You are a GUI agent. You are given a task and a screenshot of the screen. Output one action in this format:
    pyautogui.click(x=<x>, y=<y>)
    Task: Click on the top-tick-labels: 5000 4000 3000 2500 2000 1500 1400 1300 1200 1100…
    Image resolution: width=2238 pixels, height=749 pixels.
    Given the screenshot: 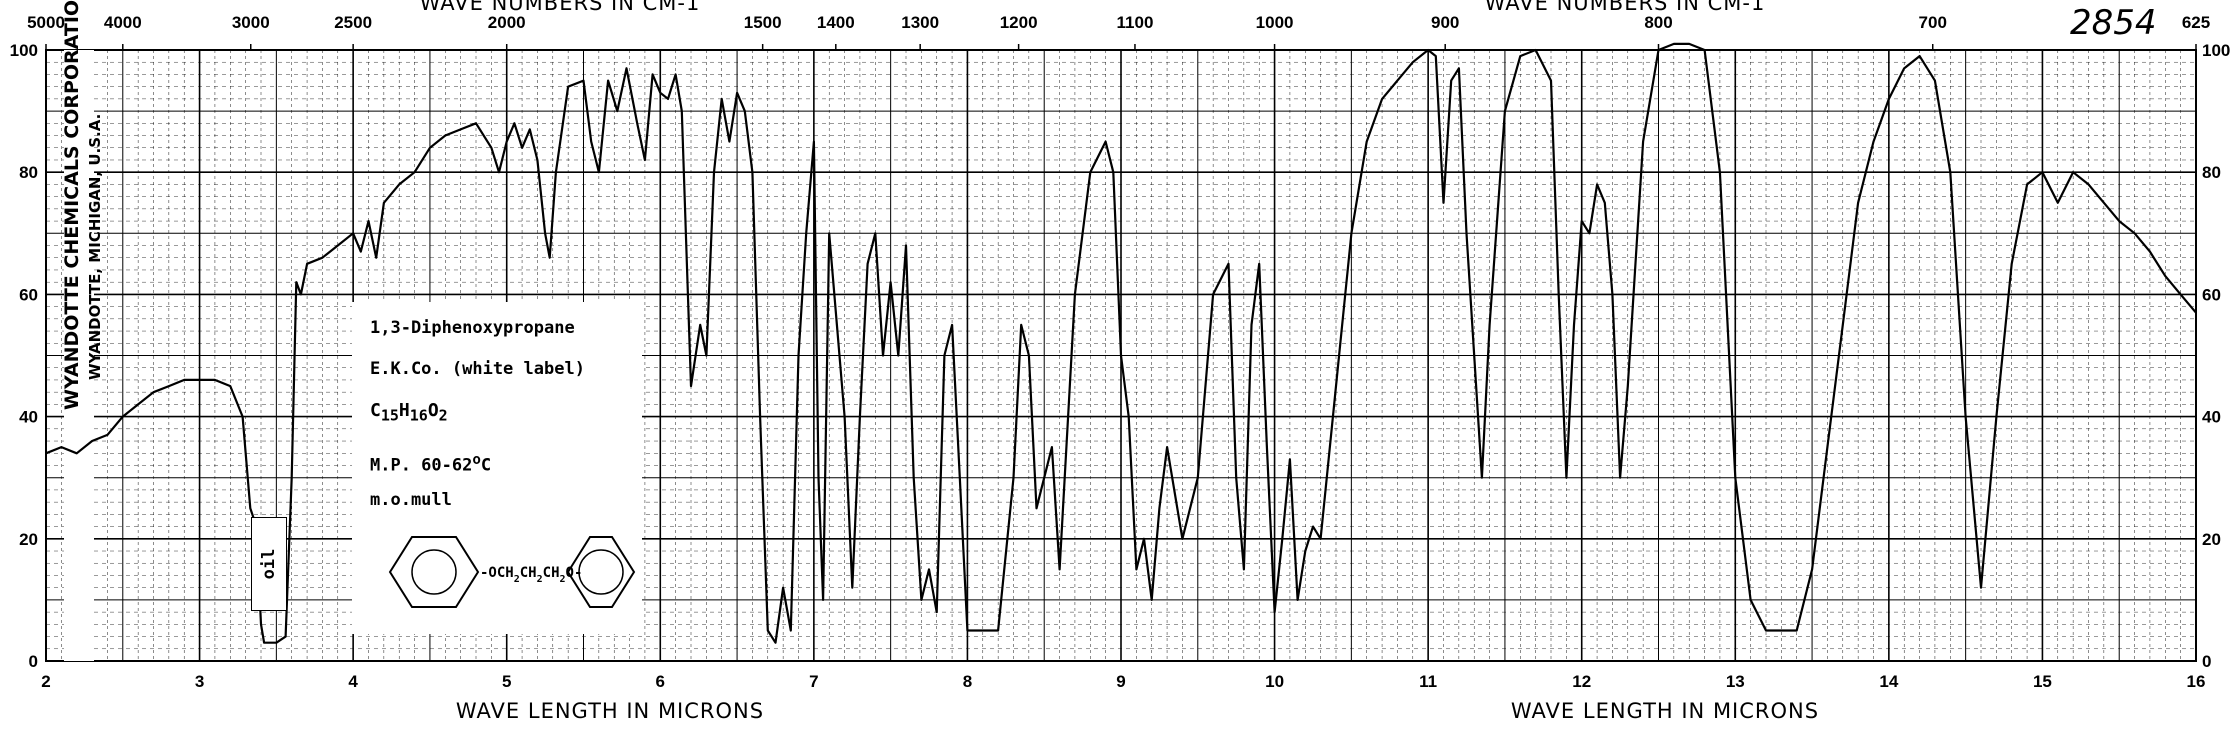 What is the action you would take?
    pyautogui.click(x=1118, y=31)
    